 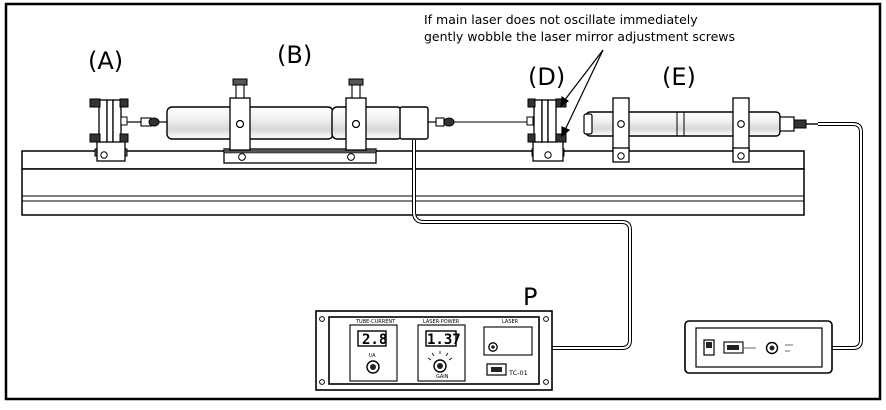 I want to click on controller-model: TC-01, so click(x=518, y=373).